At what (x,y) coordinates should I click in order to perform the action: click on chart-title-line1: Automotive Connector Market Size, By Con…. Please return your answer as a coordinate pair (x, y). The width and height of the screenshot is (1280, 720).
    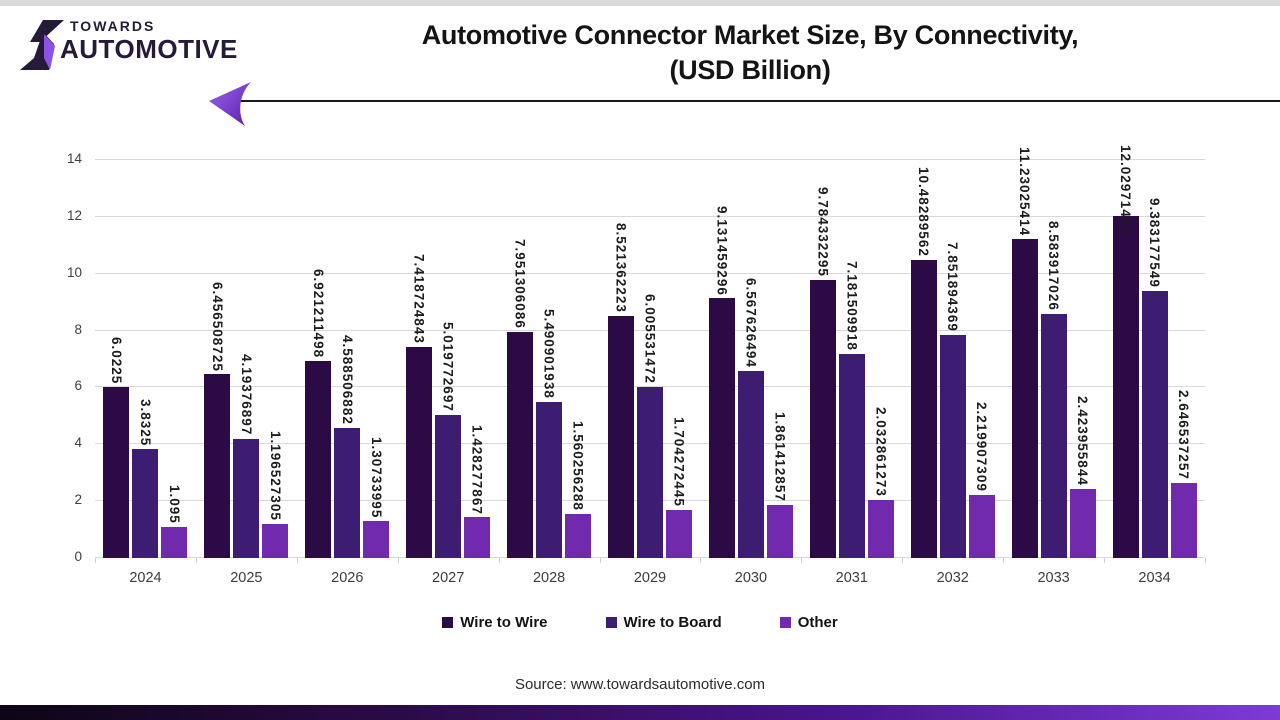
    Looking at the image, I should click on (750, 35).